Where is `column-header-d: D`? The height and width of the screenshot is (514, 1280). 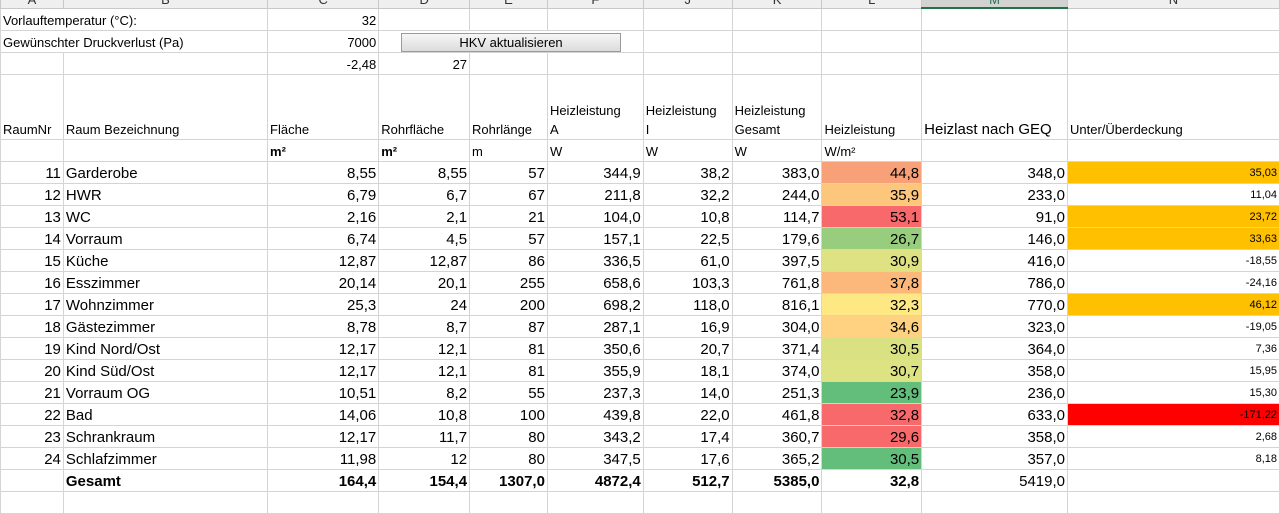
column-header-d: D is located at coordinates (424, 4).